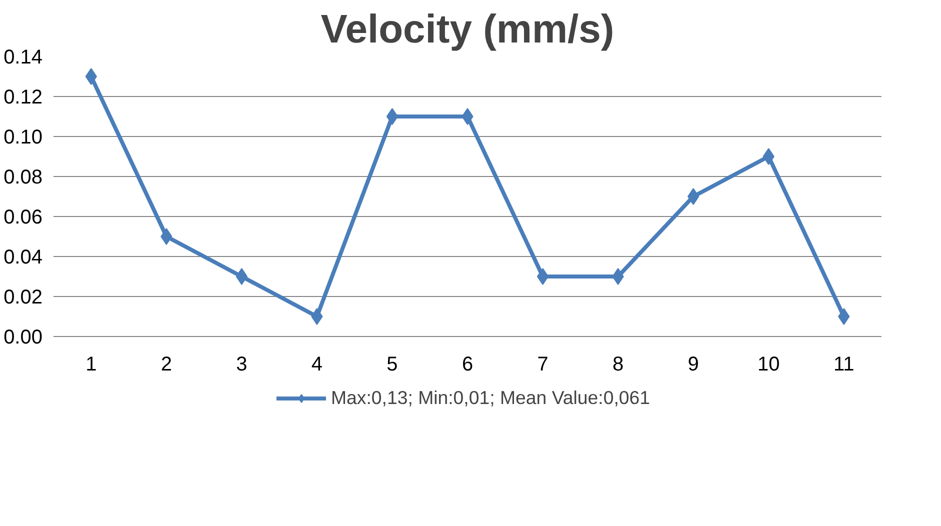 The height and width of the screenshot is (526, 941). What do you see at coordinates (242, 365) in the screenshot?
I see `x-tick-label: 3` at bounding box center [242, 365].